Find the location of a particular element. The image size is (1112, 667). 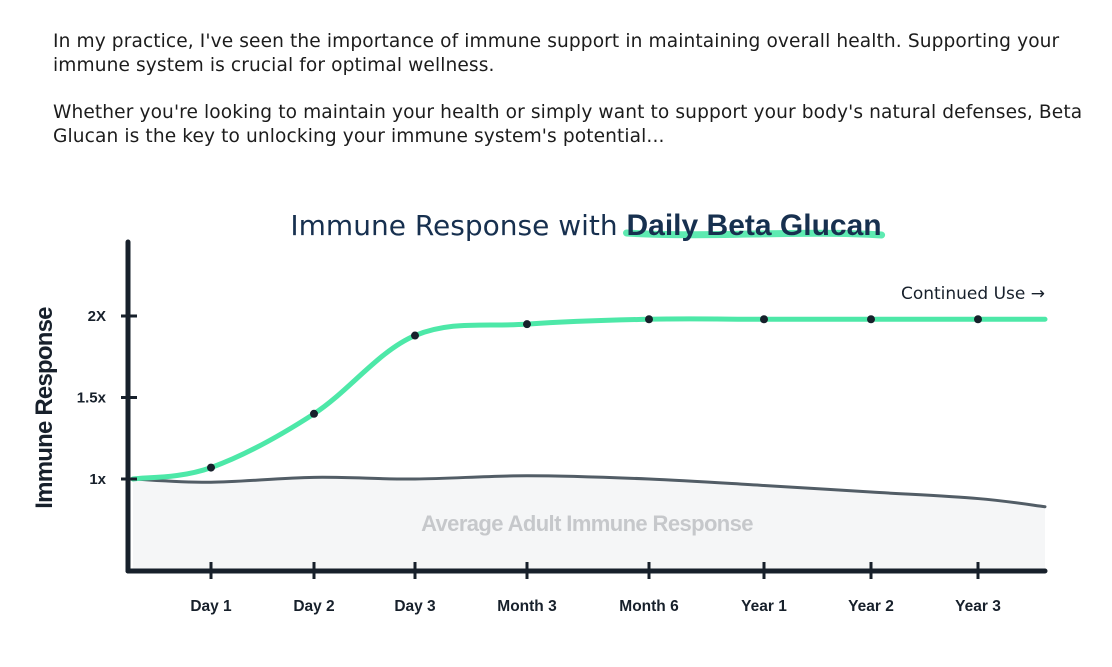

baseline-area is located at coordinates (589, 523).